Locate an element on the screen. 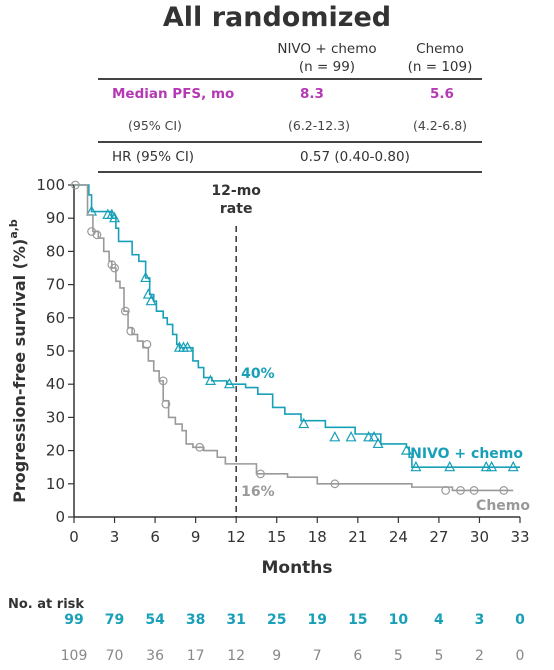  reference-label-line2: rate is located at coordinates (236, 209).